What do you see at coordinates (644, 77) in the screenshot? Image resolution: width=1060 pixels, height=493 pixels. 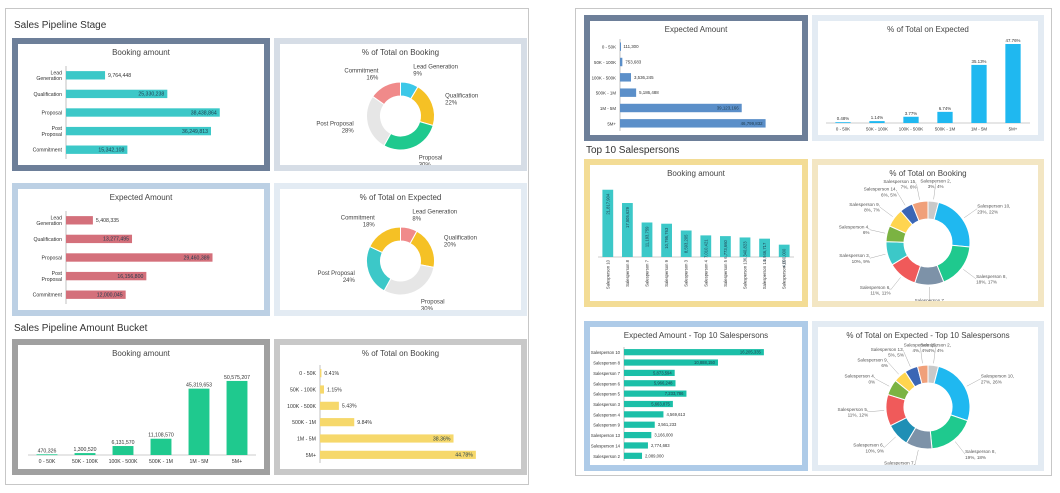 I see `data-label: 3,536,245` at bounding box center [644, 77].